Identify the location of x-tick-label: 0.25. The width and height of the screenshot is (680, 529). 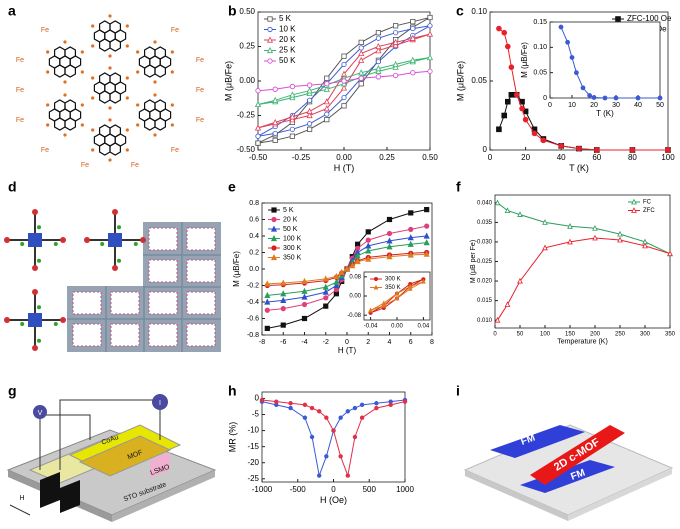
(387, 157).